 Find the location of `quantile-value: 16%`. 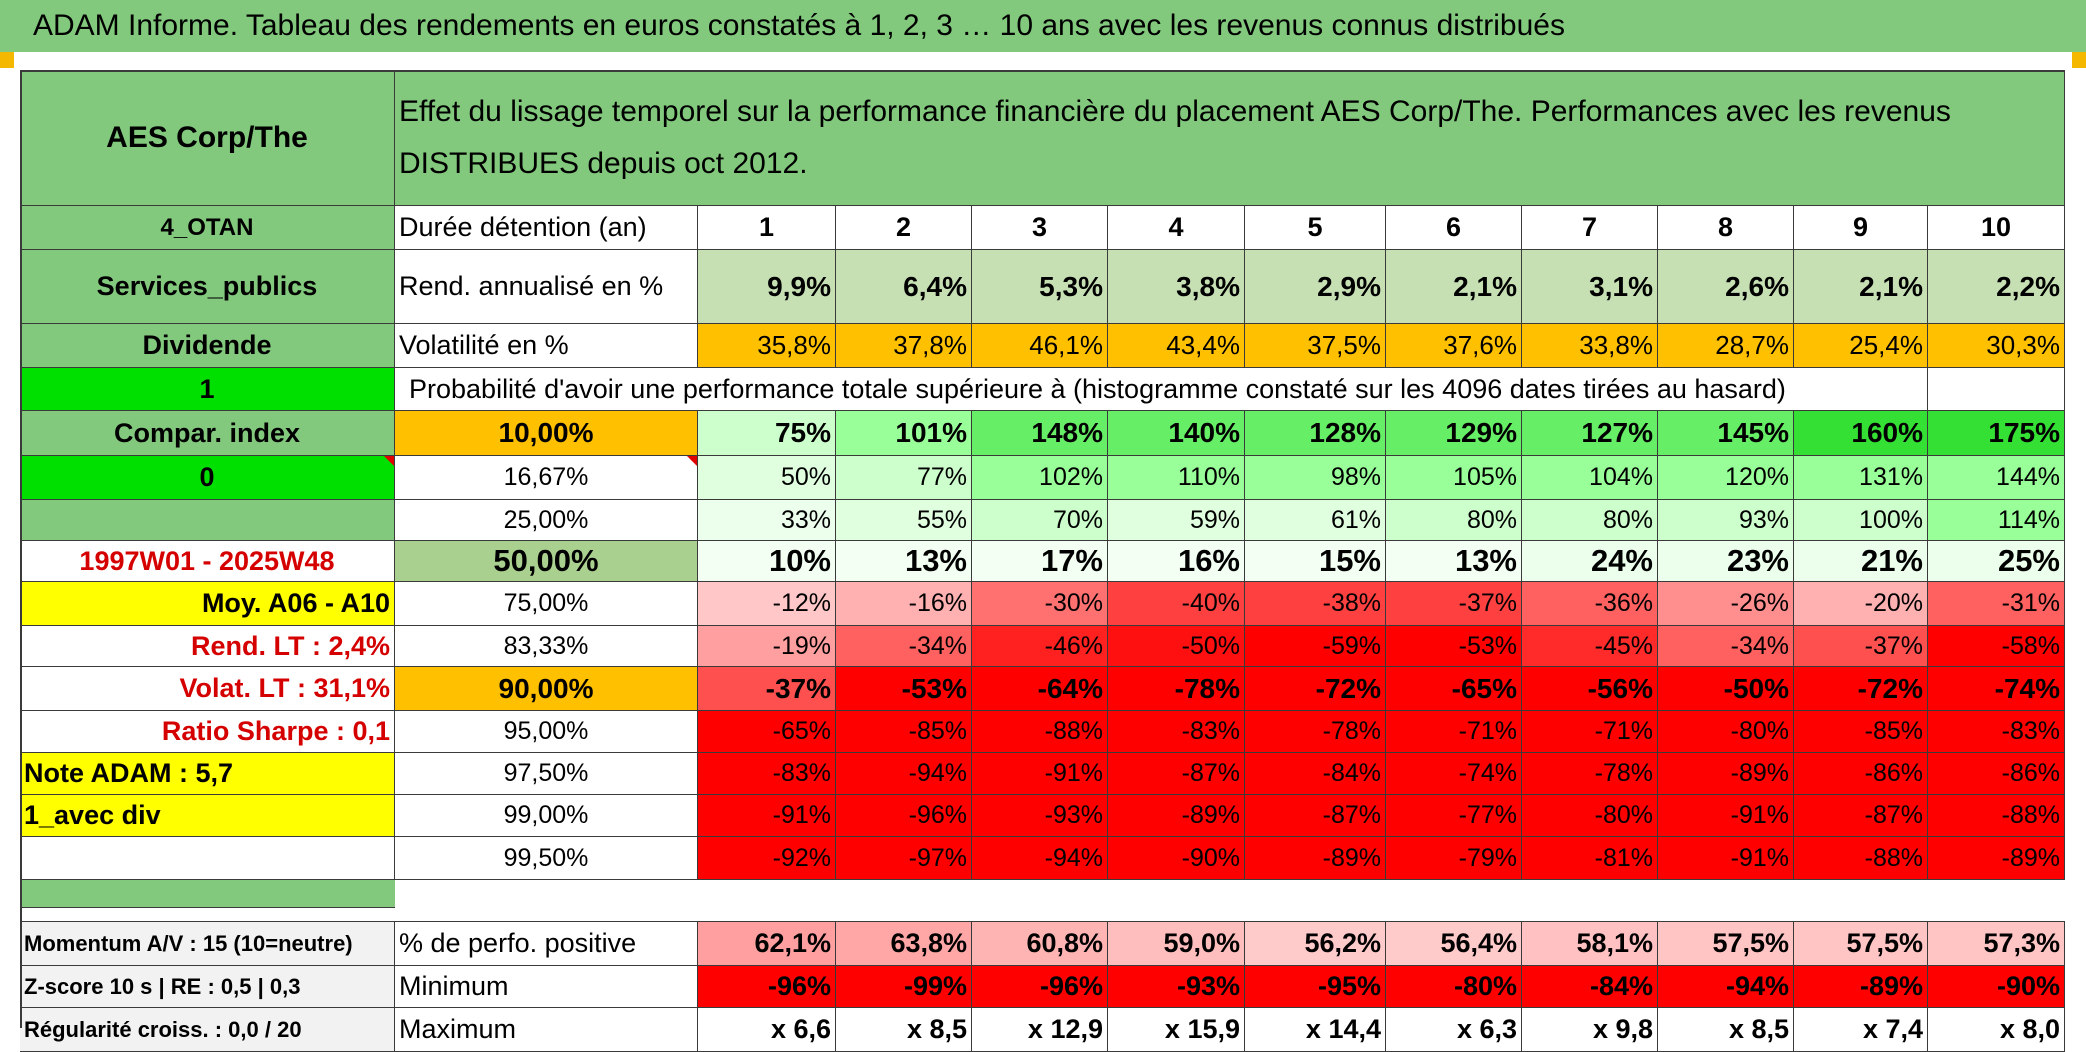

quantile-value: 16% is located at coordinates (1176, 561).